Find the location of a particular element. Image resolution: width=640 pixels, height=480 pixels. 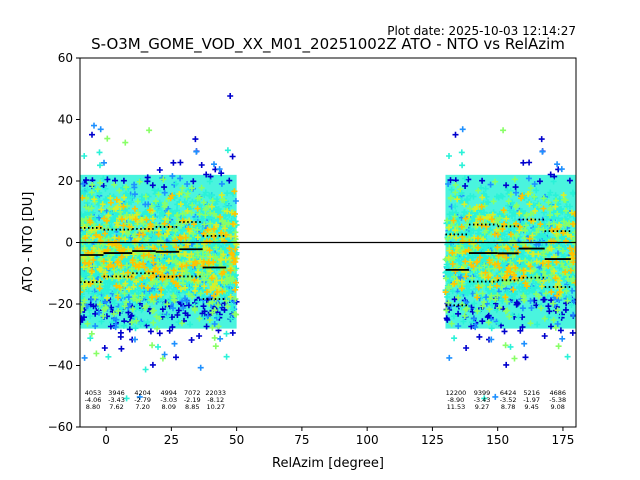

bin-std-label: 9.27 is located at coordinates (482, 407).